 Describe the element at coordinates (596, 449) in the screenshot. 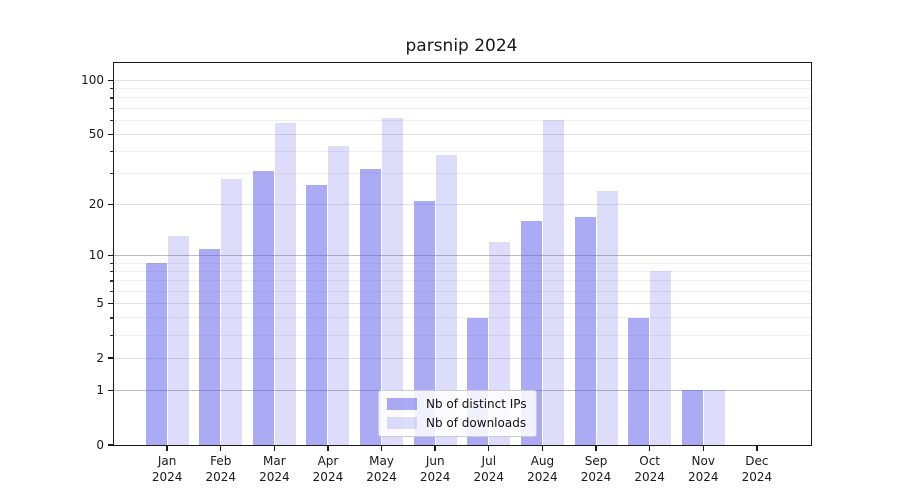

I see `x-tick-sep` at that location.